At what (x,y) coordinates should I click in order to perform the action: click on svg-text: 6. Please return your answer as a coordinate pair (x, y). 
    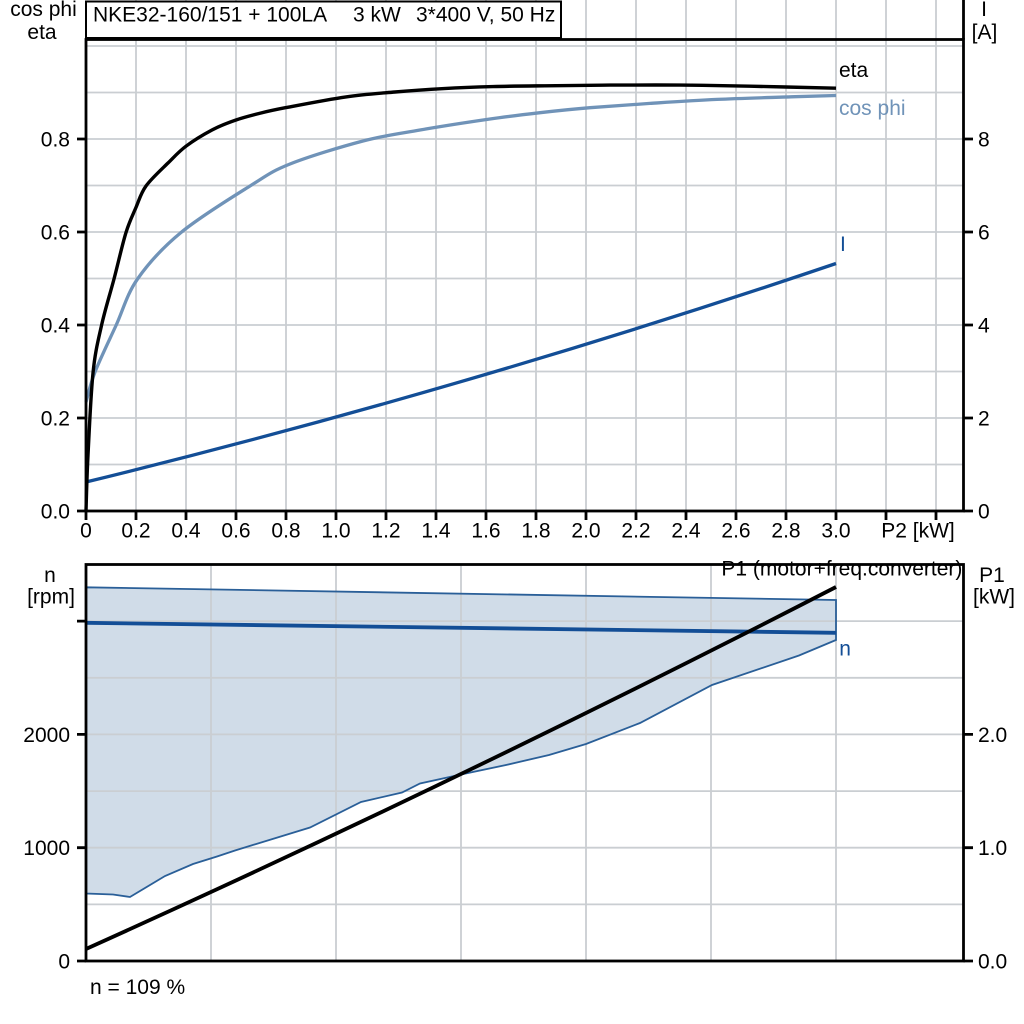
    Looking at the image, I should click on (984, 232).